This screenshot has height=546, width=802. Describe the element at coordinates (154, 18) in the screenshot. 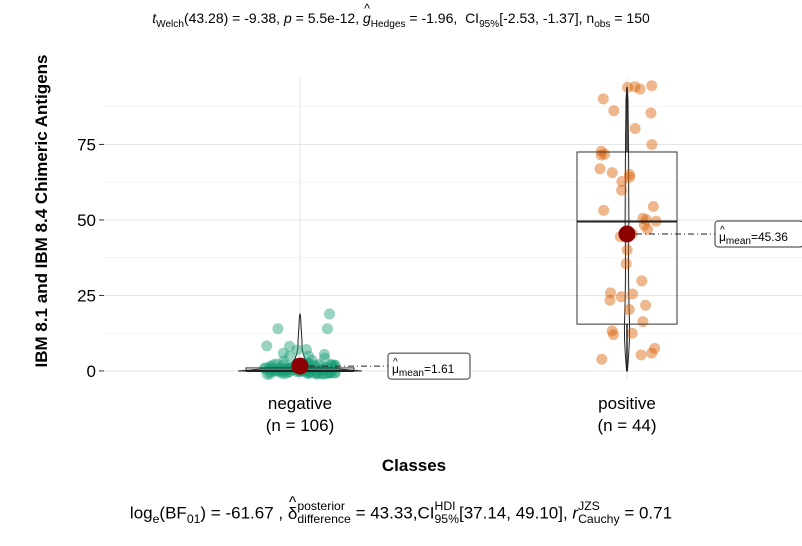

I see `t-label: t` at that location.